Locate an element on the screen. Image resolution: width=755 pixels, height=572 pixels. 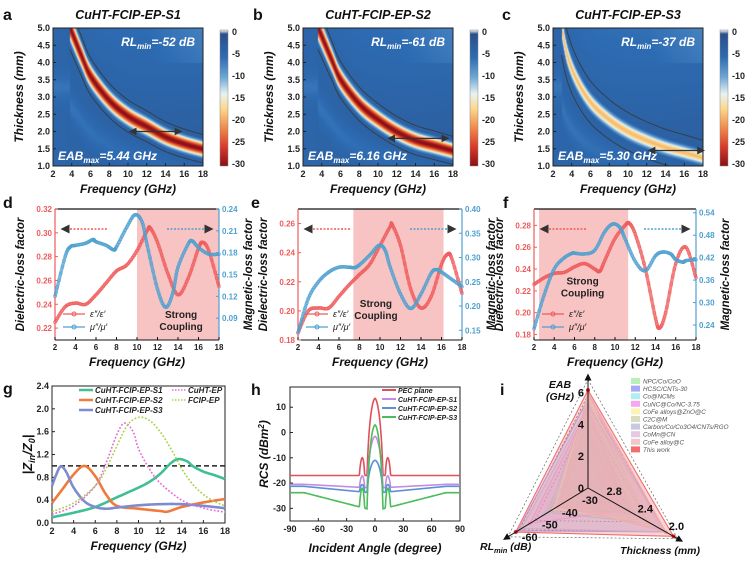
radar-grid is located at coordinates (590, 474).